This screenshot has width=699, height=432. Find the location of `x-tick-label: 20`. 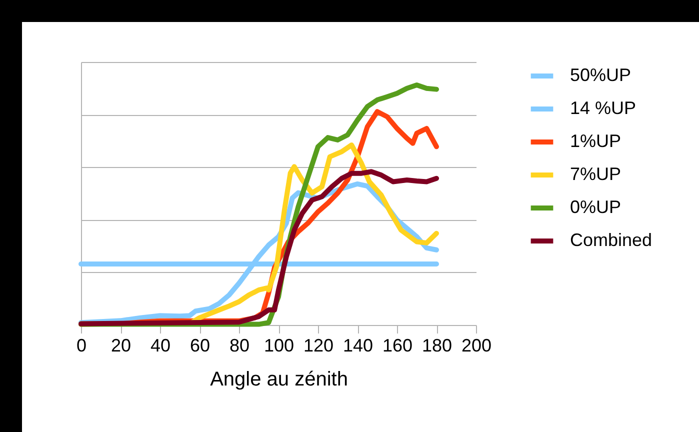

x-tick-label: 20 is located at coordinates (121, 346).